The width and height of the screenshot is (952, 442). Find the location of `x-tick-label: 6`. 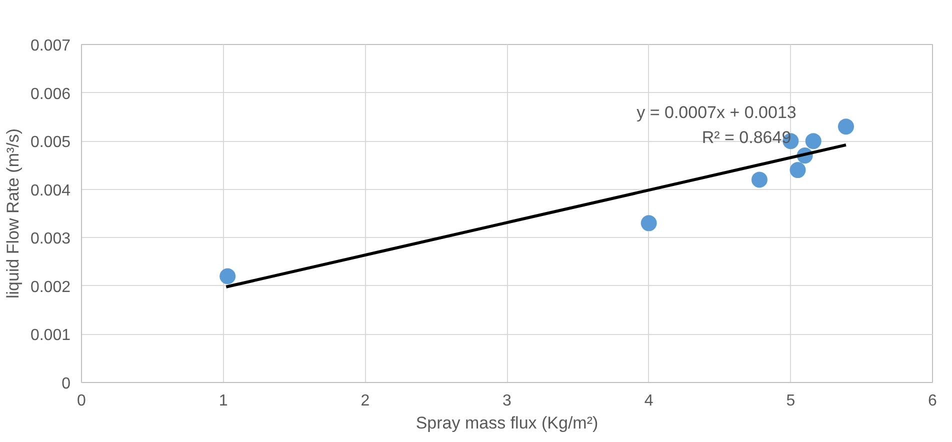

x-tick-label: 6 is located at coordinates (933, 401).